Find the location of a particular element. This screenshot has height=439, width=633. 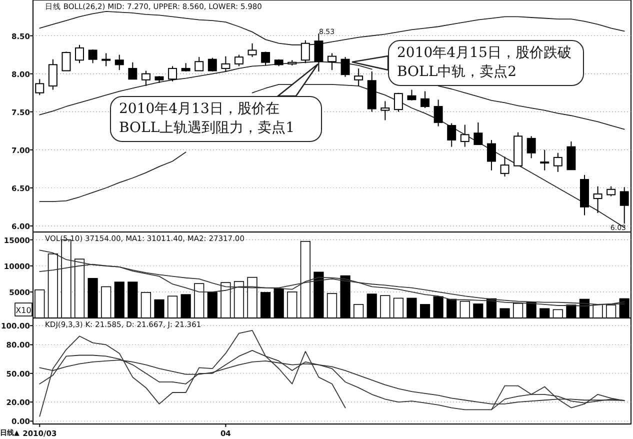

annotation: 2010年4月13日，股价在BOLL上轨遇到阻力，卖点1 is located at coordinates (216, 119).